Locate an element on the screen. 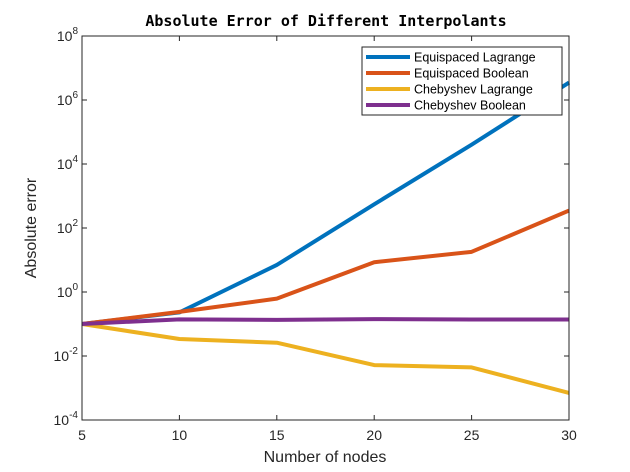 The height and width of the screenshot is (472, 630). x-axis-label: Number of nodes is located at coordinates (325, 457).